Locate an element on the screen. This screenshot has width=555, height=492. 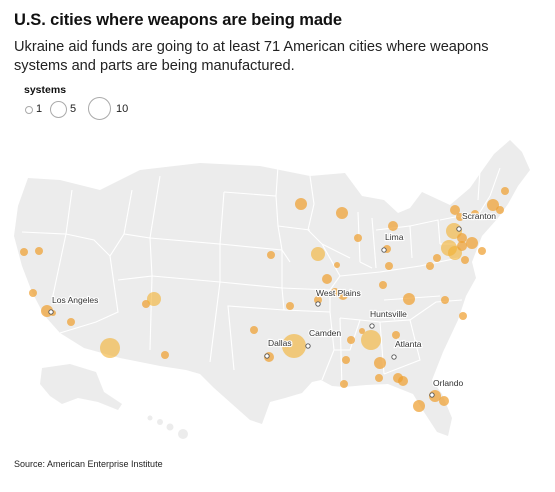
city-label-los-angeles: Los Angeles is located at coordinates (75, 300).